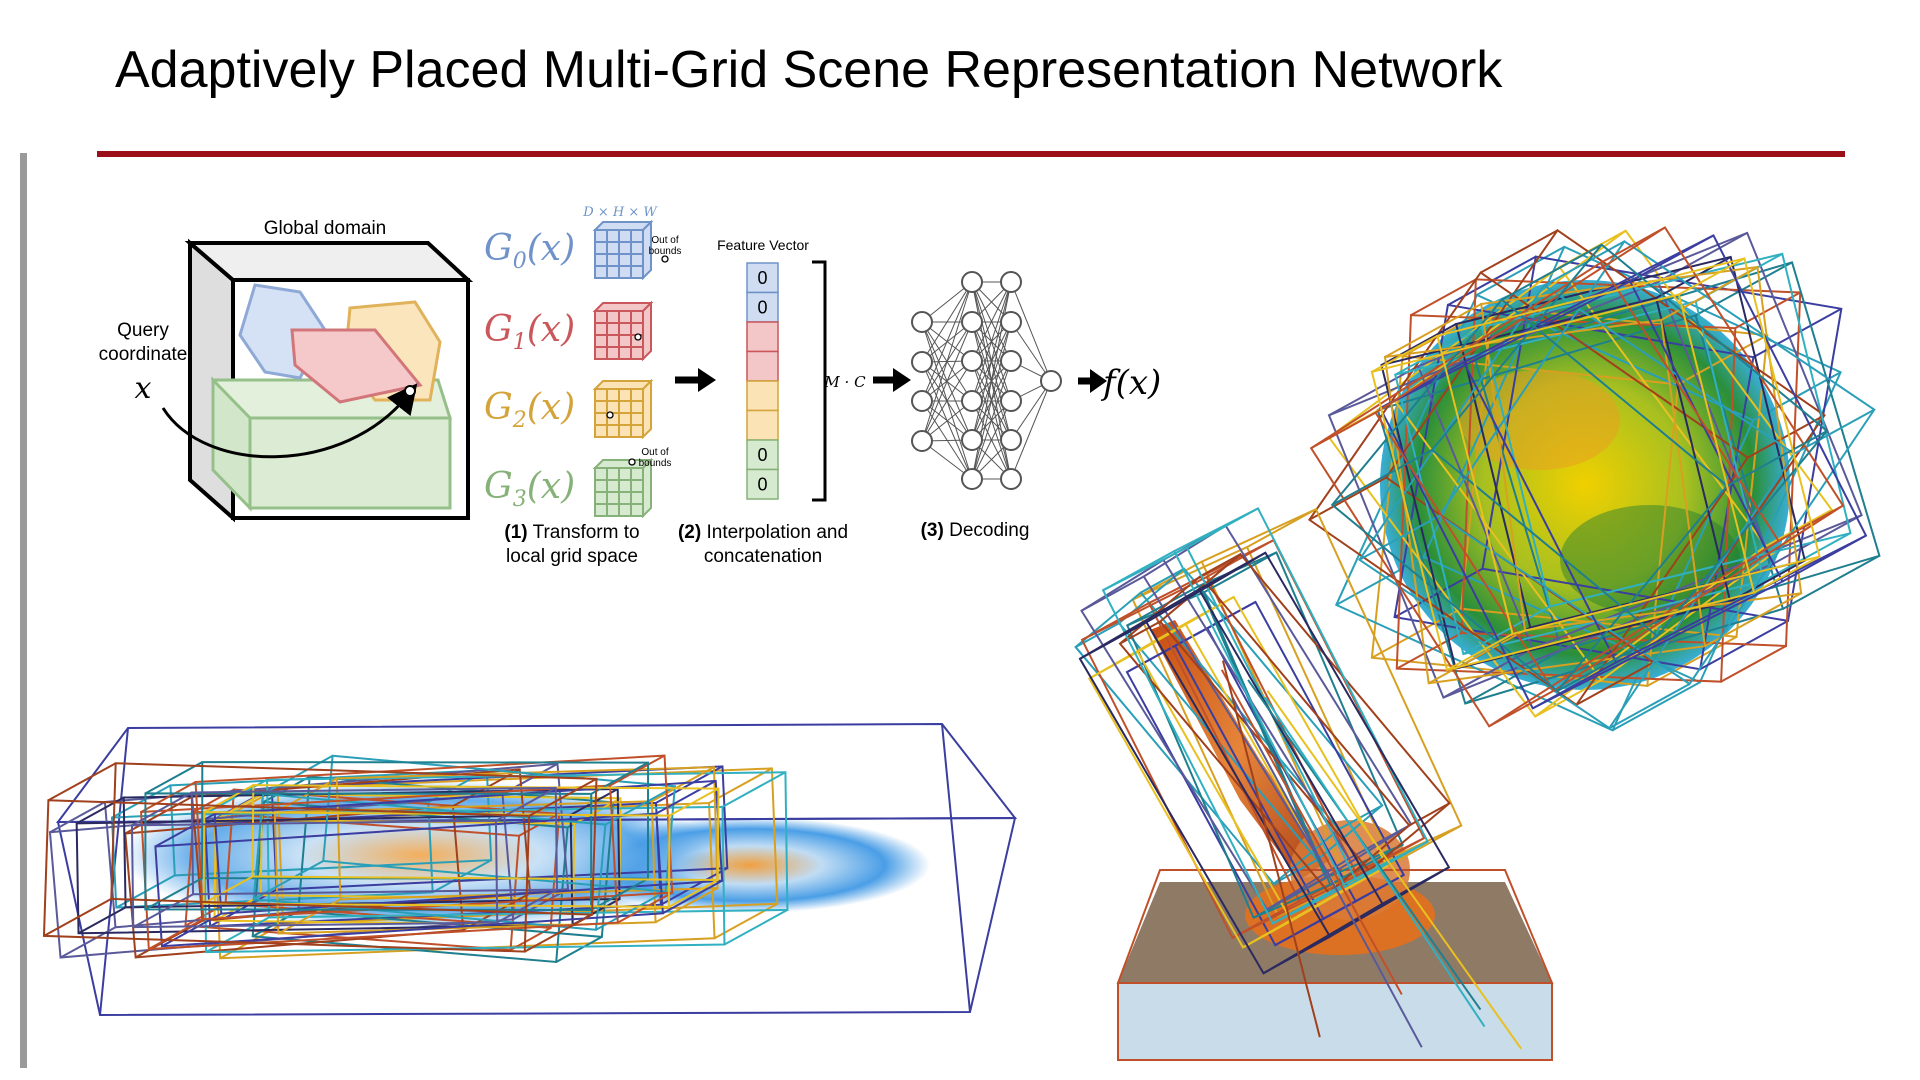 The image size is (1920, 1080). I want to click on jet-visualization, so click(530, 869).